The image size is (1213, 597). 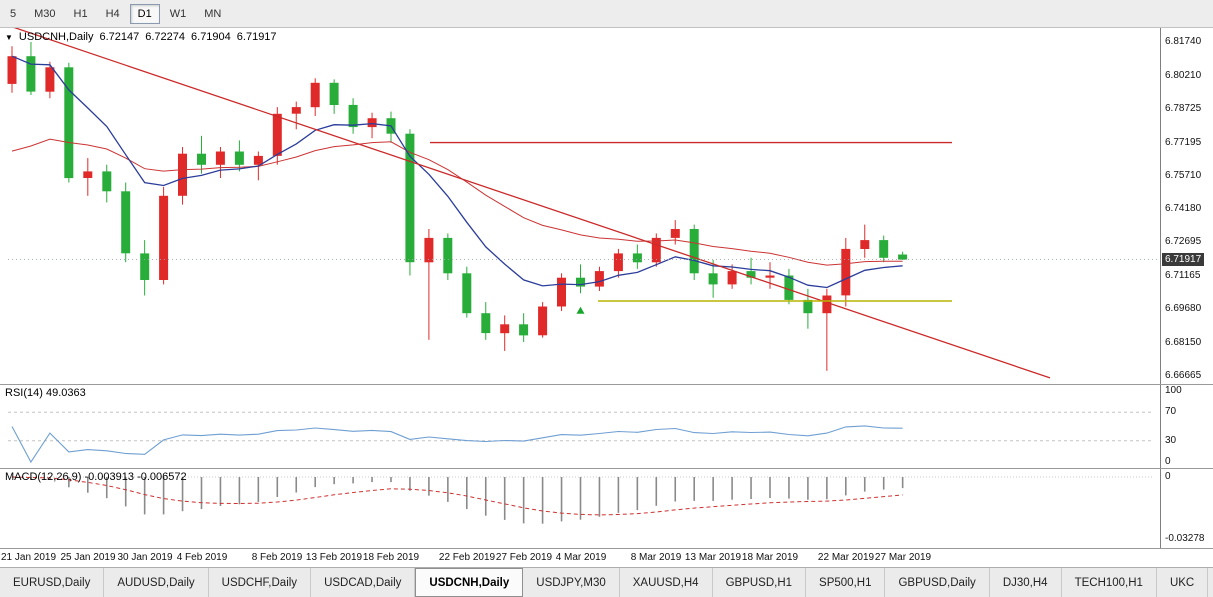 What do you see at coordinates (1183, 275) in the screenshot?
I see `price-tick: 6.71165` at bounding box center [1183, 275].